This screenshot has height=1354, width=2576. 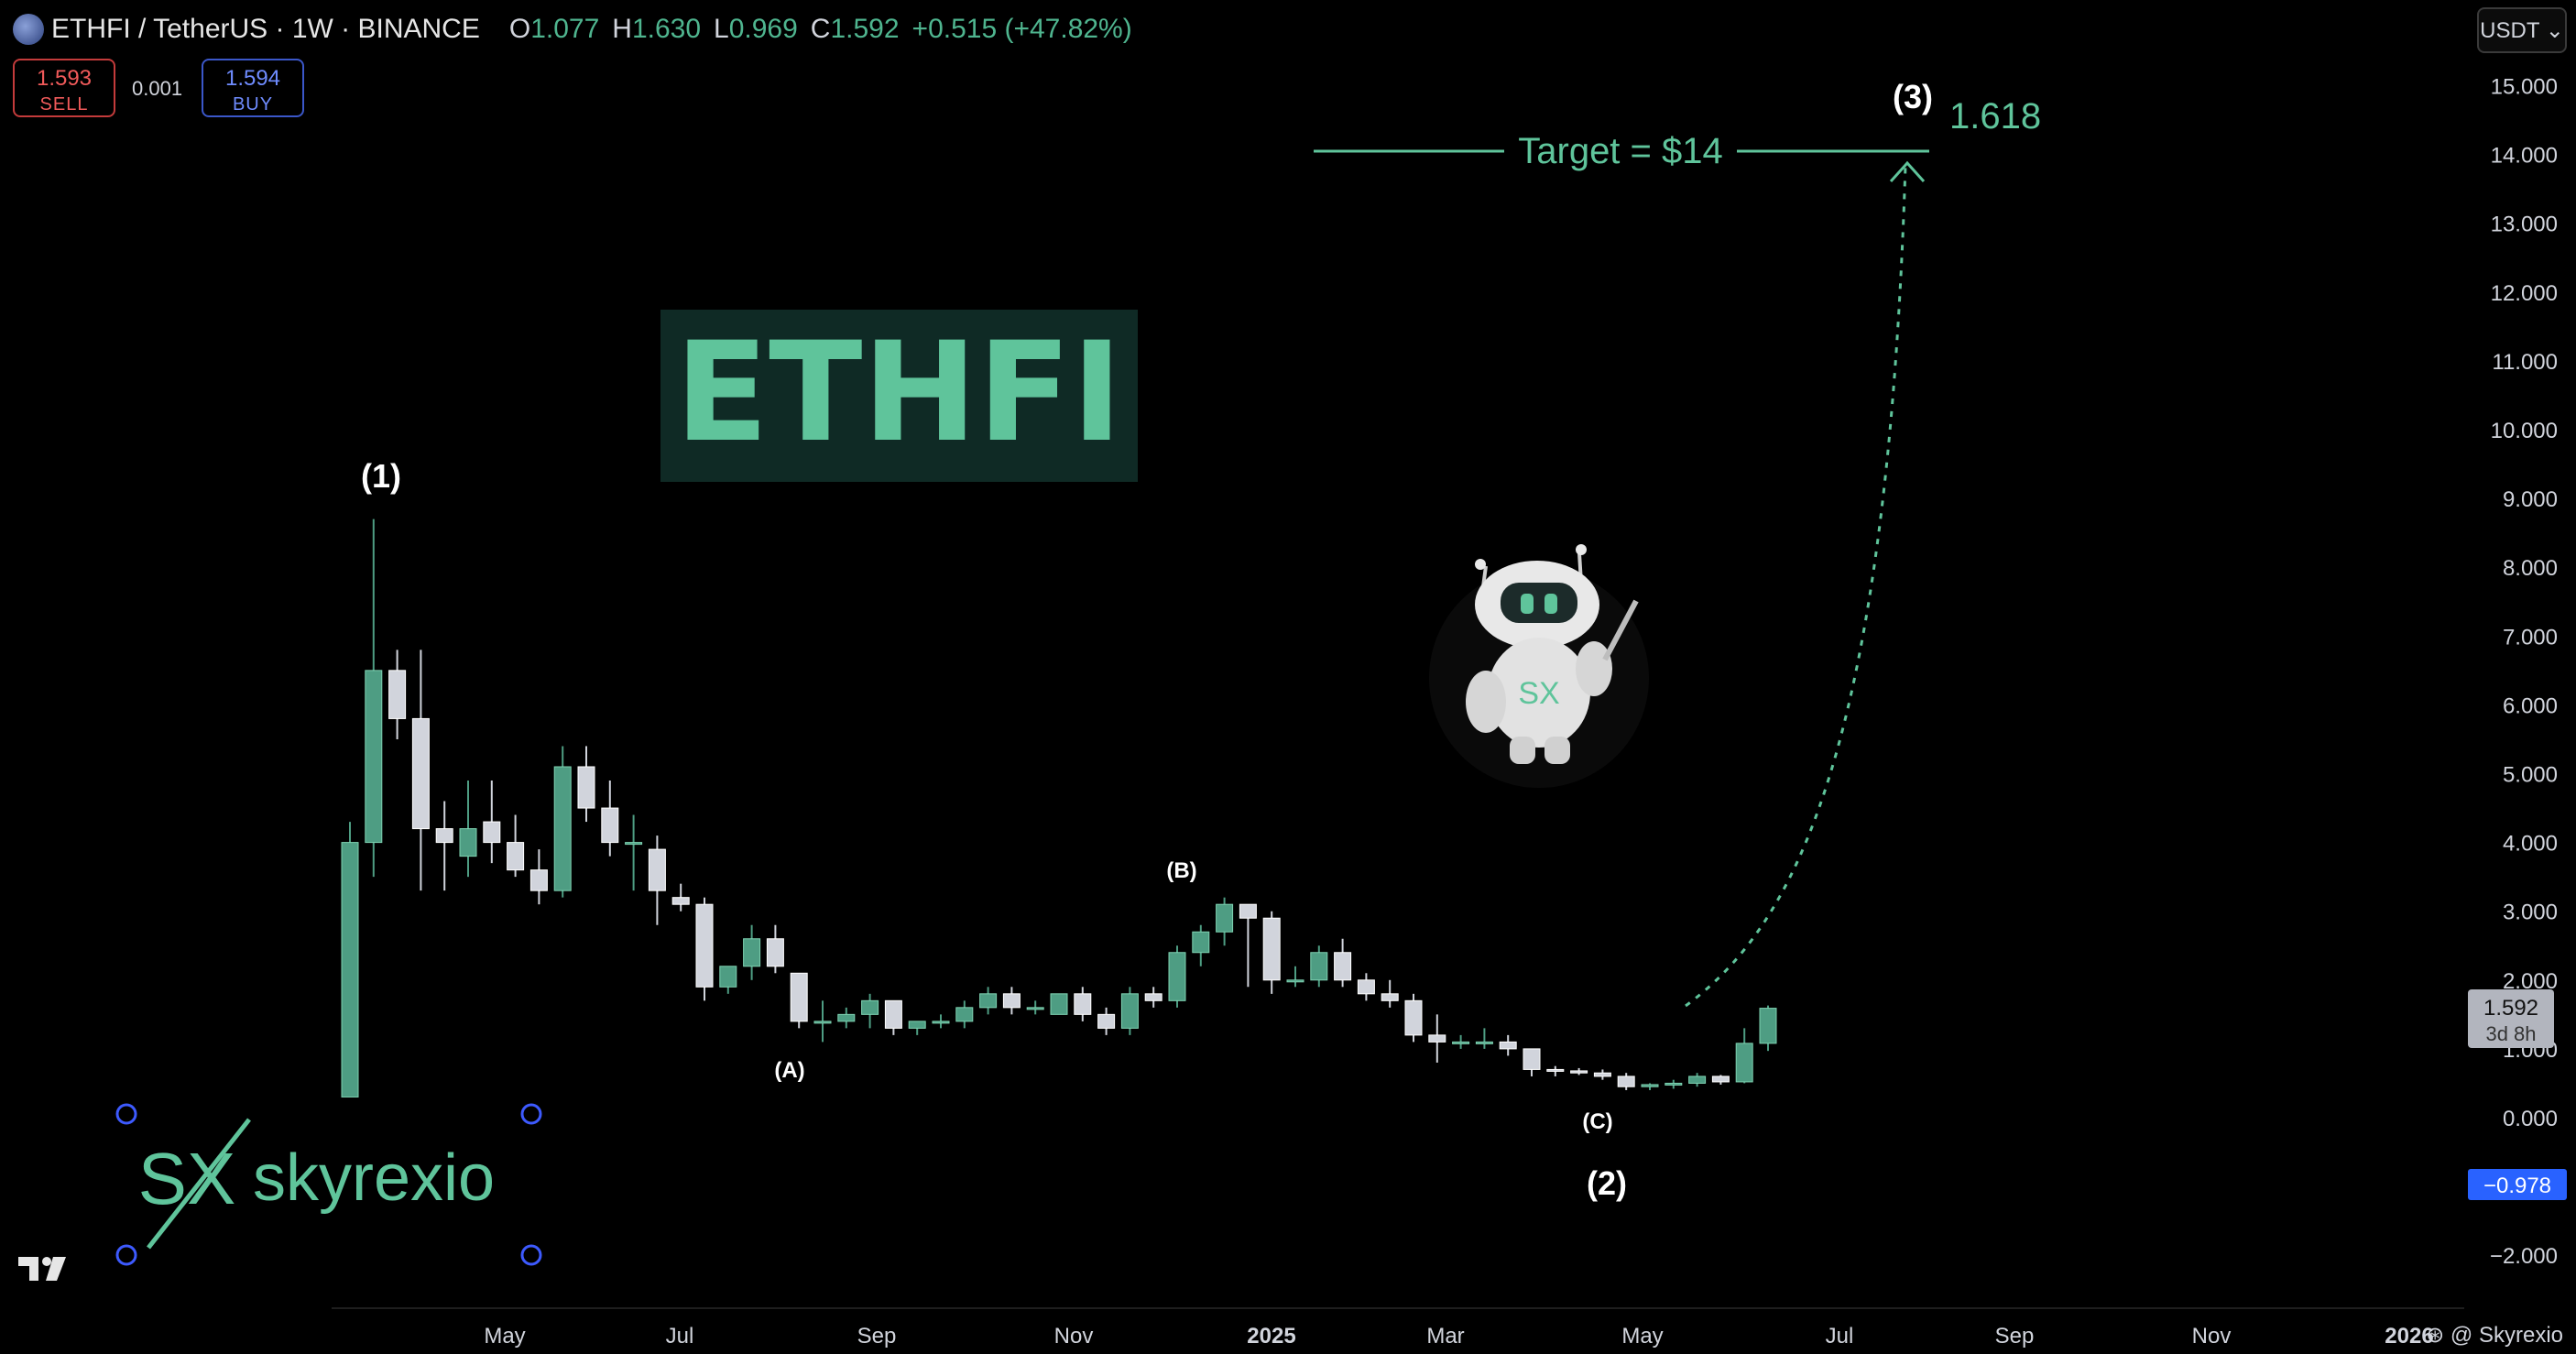 What do you see at coordinates (2510, 1008) in the screenshot?
I see `svg-text: 1.592` at bounding box center [2510, 1008].